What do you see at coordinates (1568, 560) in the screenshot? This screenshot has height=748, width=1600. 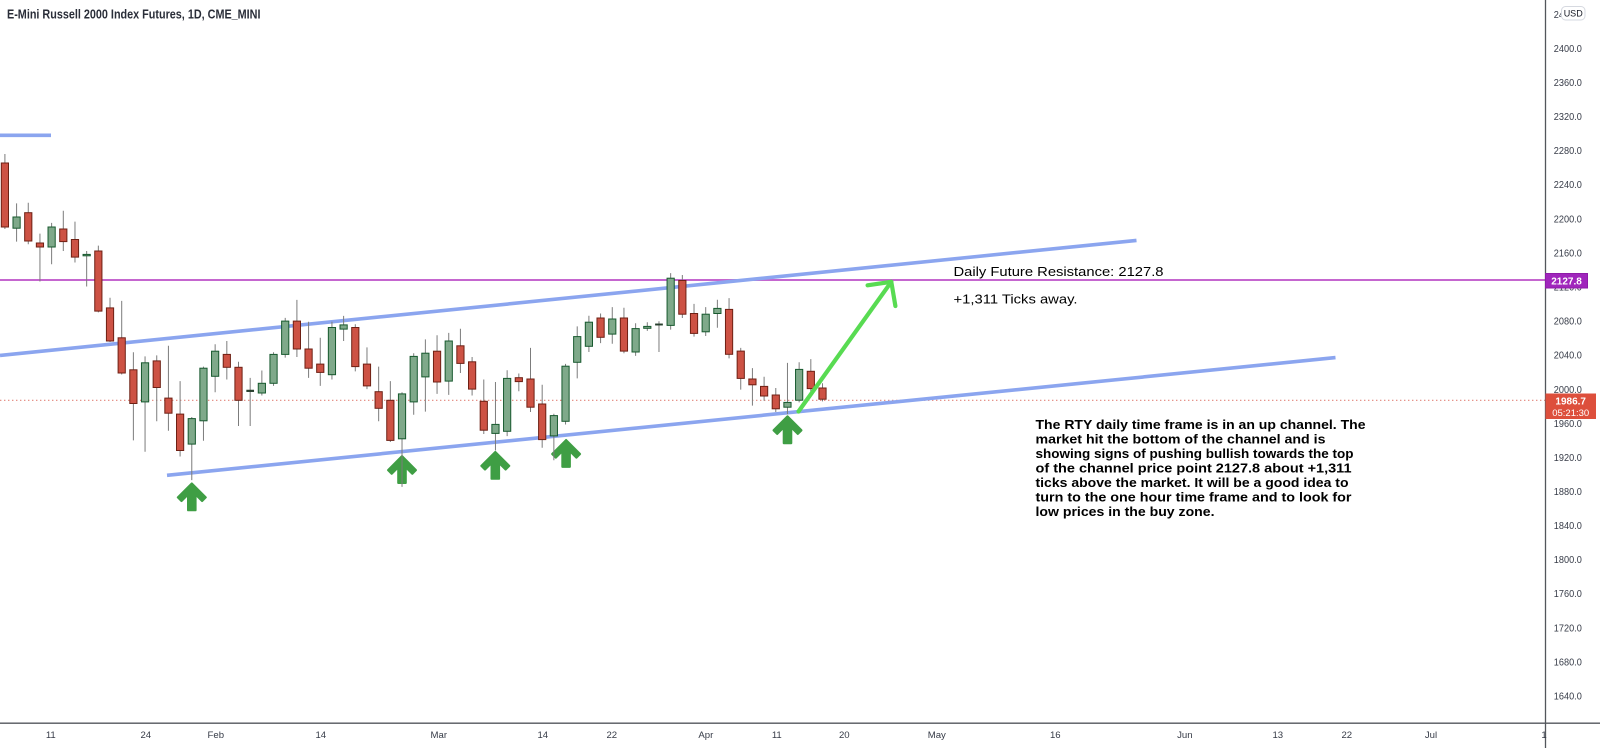 I see `svg-text: 1800.0` at bounding box center [1568, 560].